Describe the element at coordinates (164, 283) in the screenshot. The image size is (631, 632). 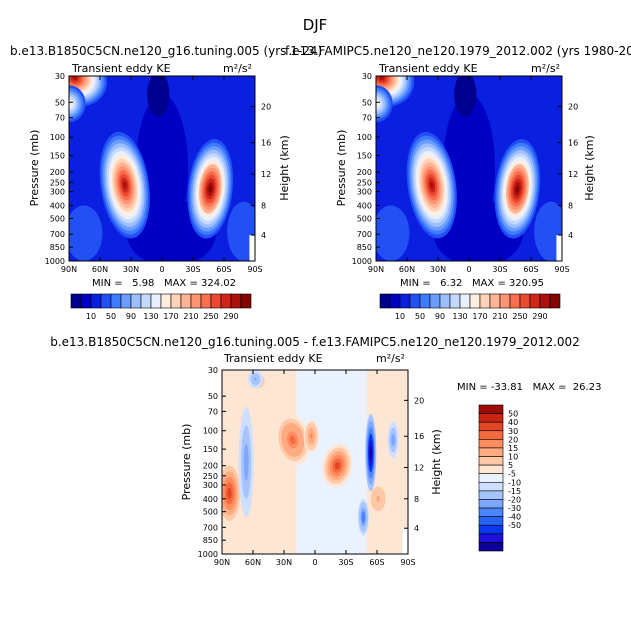
I see `min-max-stats: MIN = 5.98 MAX = 324.02` at that location.